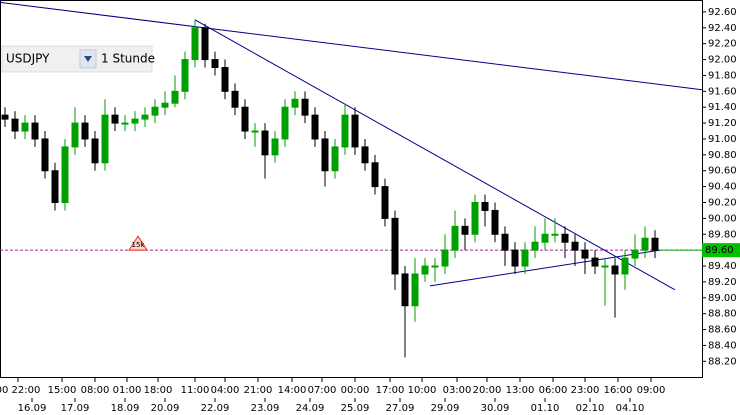 The width and height of the screenshot is (740, 415). I want to click on y-tick-label: 90.60, so click(722, 171).